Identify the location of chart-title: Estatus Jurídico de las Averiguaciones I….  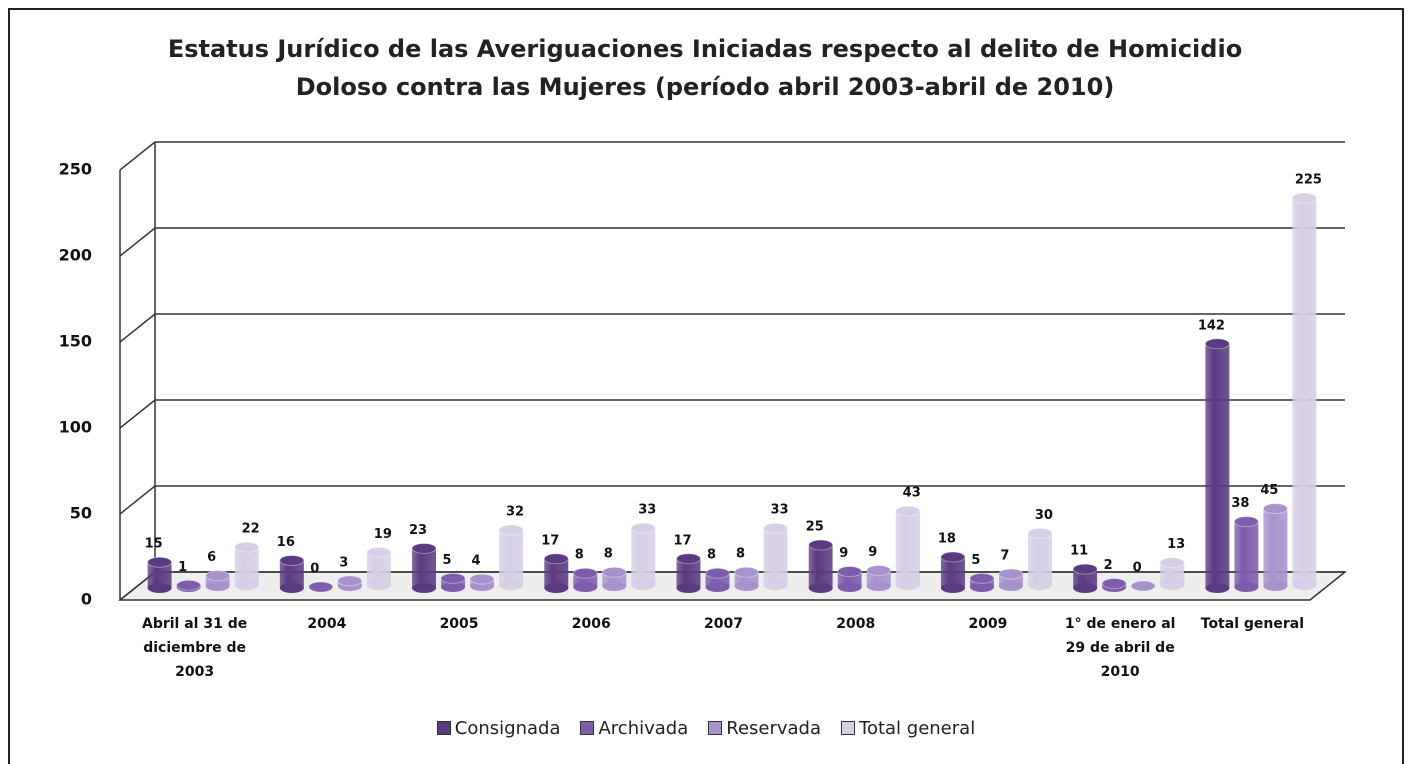
(705, 68).